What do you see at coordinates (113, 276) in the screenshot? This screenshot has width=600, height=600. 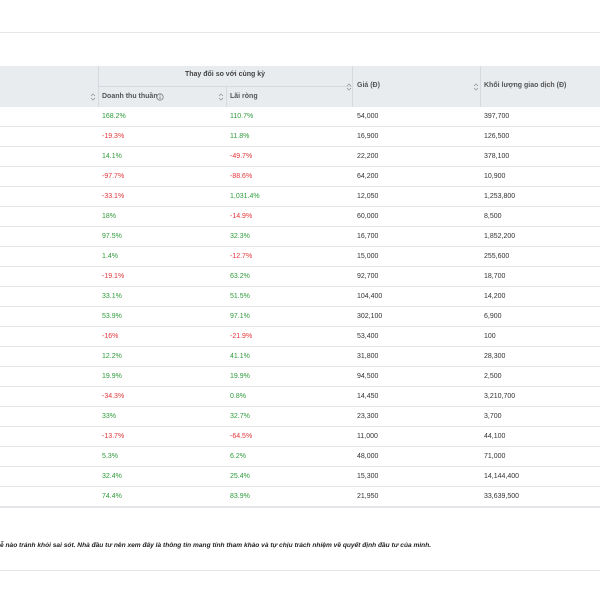 I see `table-cell: -19.1%` at bounding box center [113, 276].